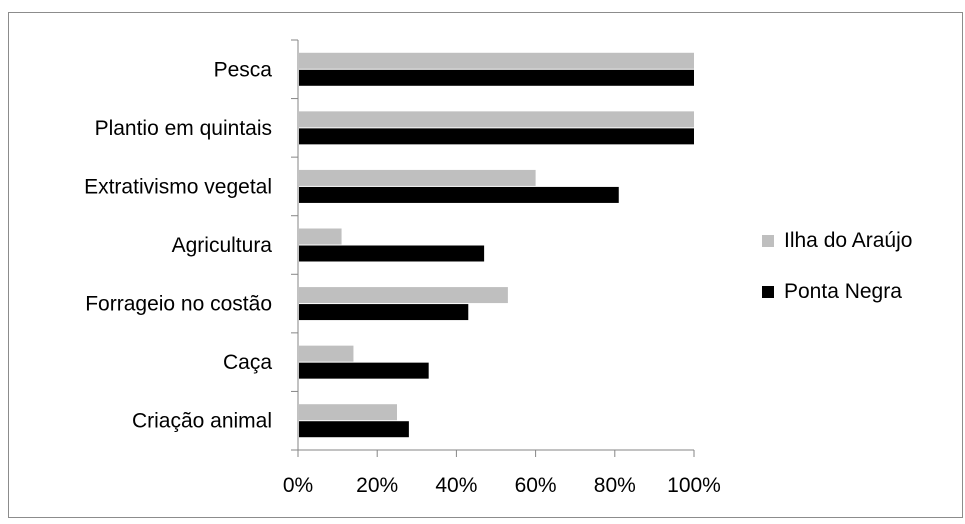 The image size is (965, 524). I want to click on x-tick-label: 20%, so click(377, 485).